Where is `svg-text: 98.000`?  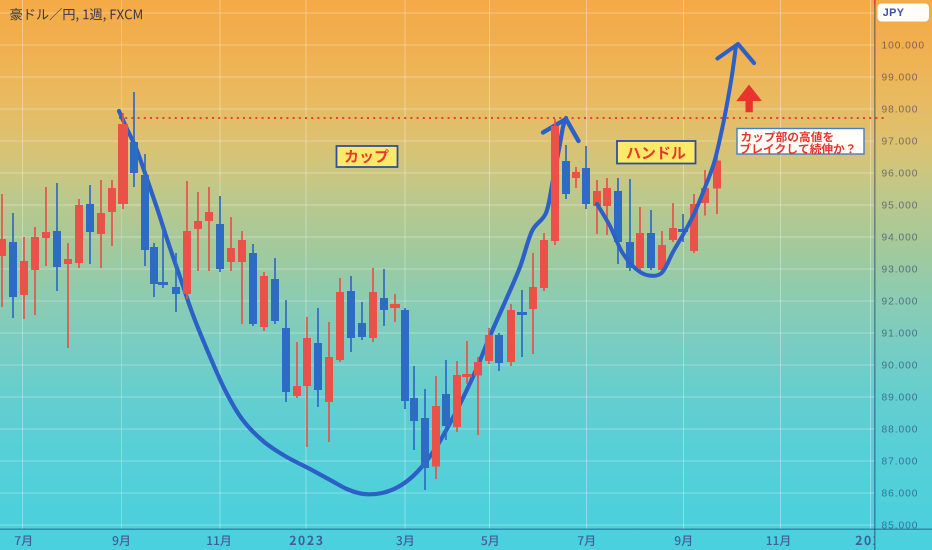
svg-text: 98.000 is located at coordinates (900, 109).